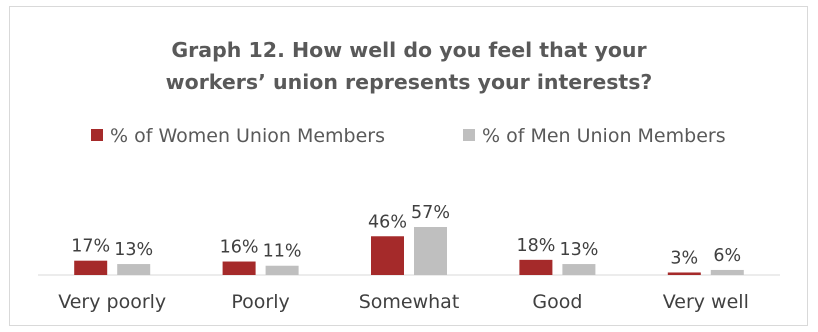  Describe the element at coordinates (239, 268) in the screenshot. I see `bar-women-poorly` at that location.